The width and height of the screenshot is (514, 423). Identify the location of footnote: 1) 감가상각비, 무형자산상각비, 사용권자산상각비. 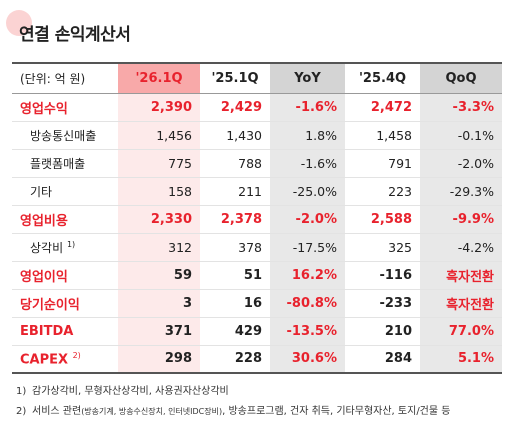
(122, 389).